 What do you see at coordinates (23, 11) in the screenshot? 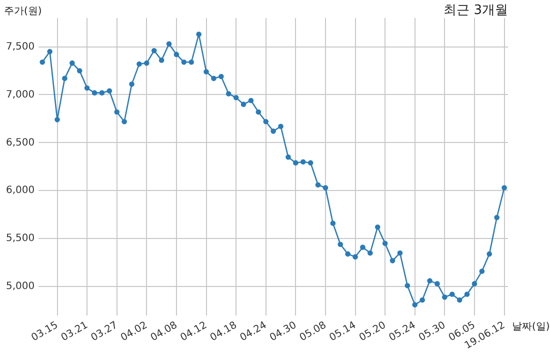
I see `y-axis-title: 주가(원)` at bounding box center [23, 11].